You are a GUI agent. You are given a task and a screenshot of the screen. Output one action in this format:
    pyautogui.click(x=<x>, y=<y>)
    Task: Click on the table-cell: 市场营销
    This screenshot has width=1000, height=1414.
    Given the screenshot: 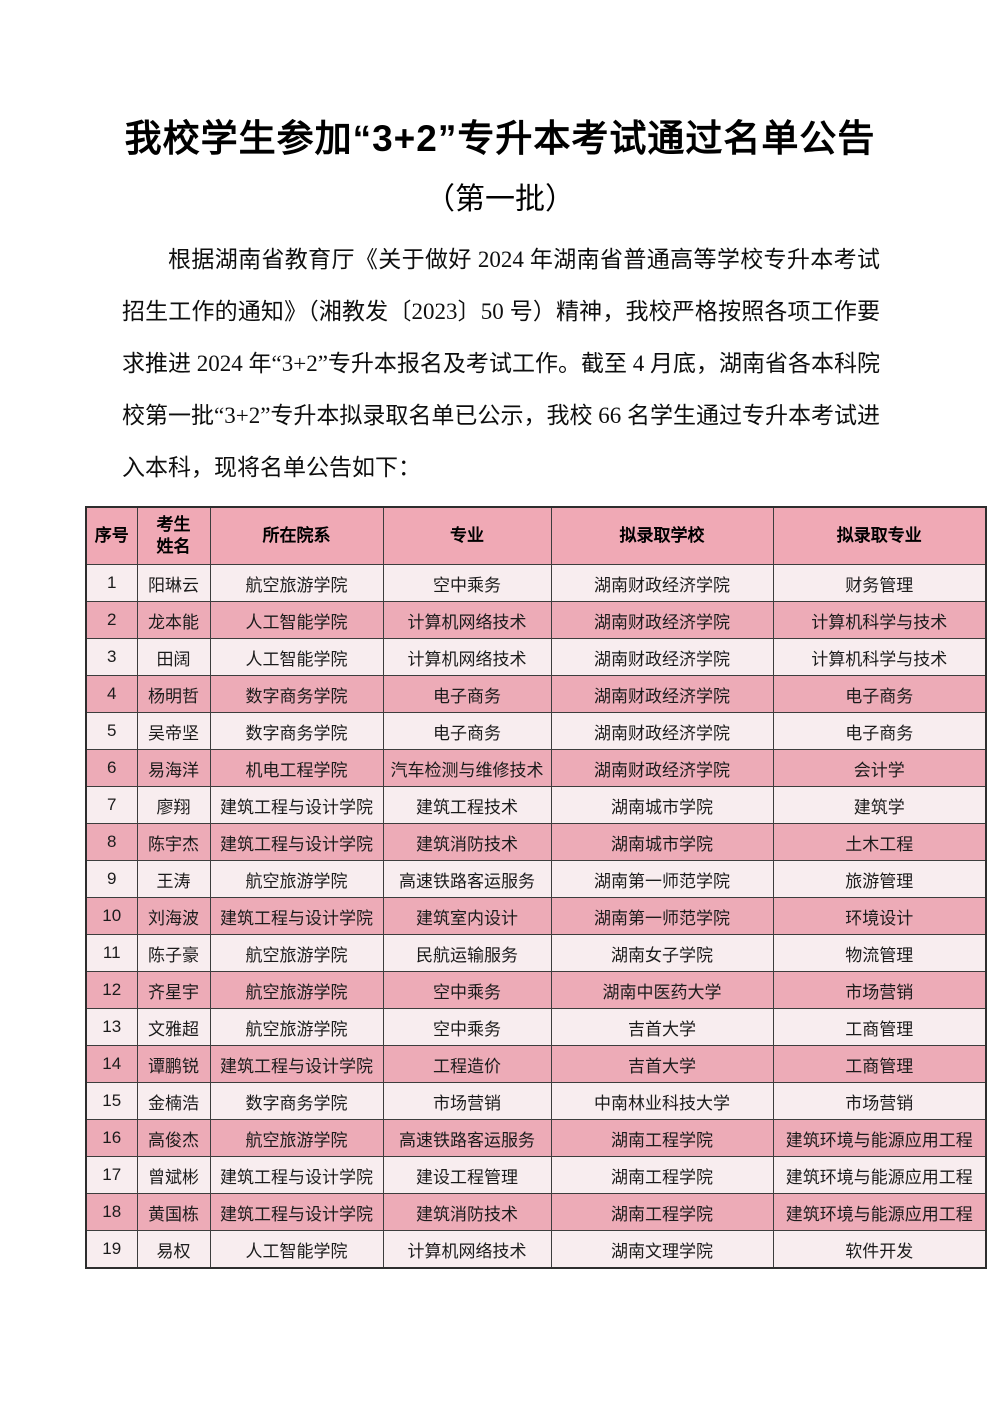 What is the action you would take?
    pyautogui.click(x=879, y=1101)
    